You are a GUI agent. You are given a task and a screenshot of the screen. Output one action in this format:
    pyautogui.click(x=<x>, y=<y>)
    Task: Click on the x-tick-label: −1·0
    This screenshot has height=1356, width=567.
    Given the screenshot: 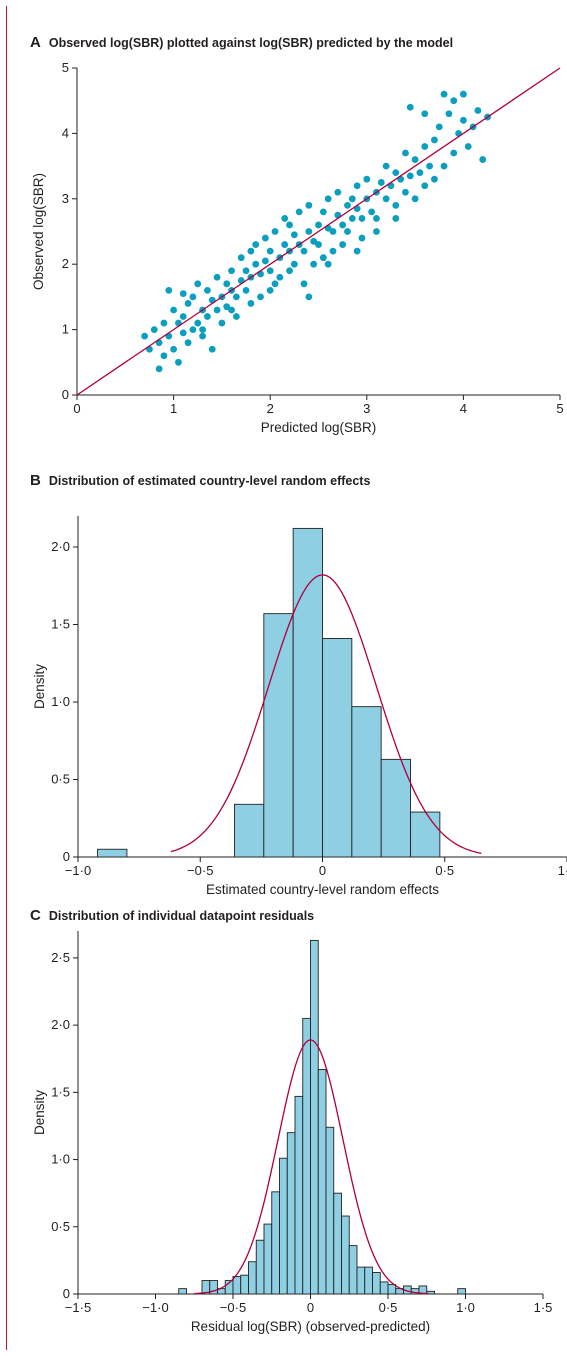 What is the action you would take?
    pyautogui.click(x=78, y=870)
    